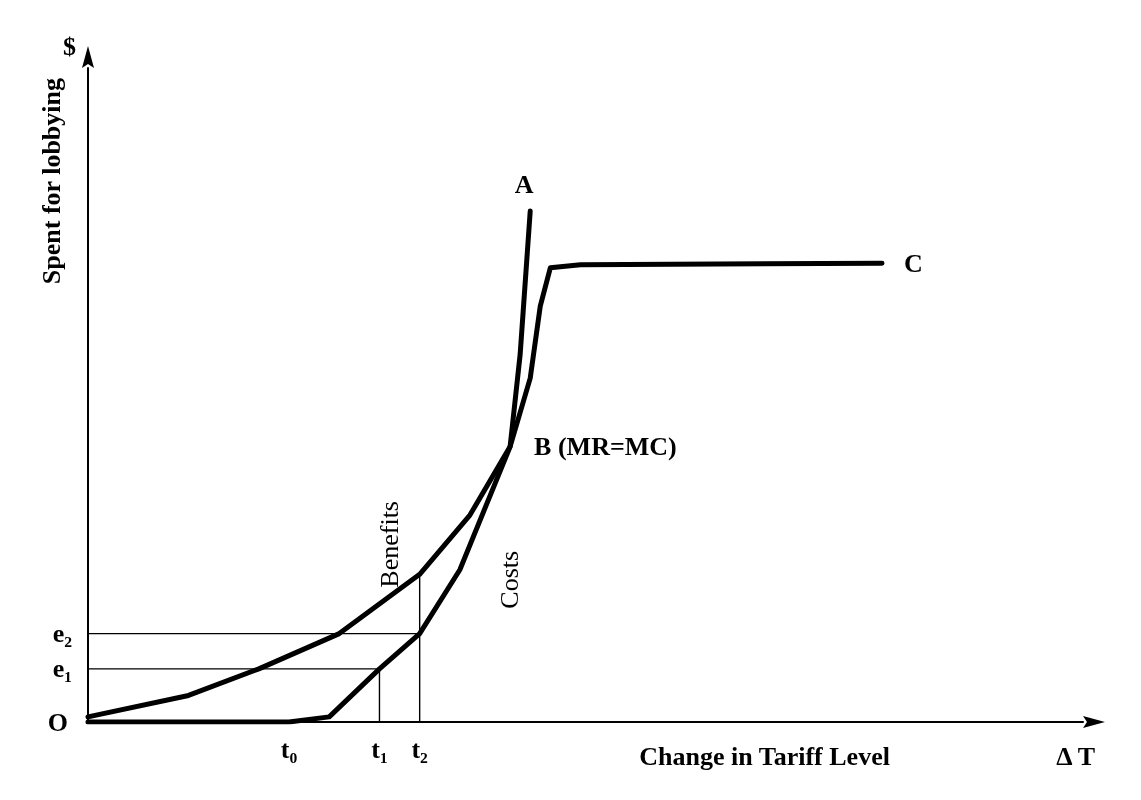  Describe the element at coordinates (379, 749) in the screenshot. I see `x-tick-label: t₁` at that location.